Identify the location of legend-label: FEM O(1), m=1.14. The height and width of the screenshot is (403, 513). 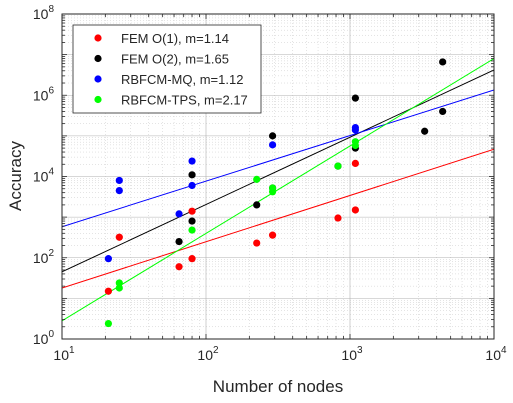
(175, 38).